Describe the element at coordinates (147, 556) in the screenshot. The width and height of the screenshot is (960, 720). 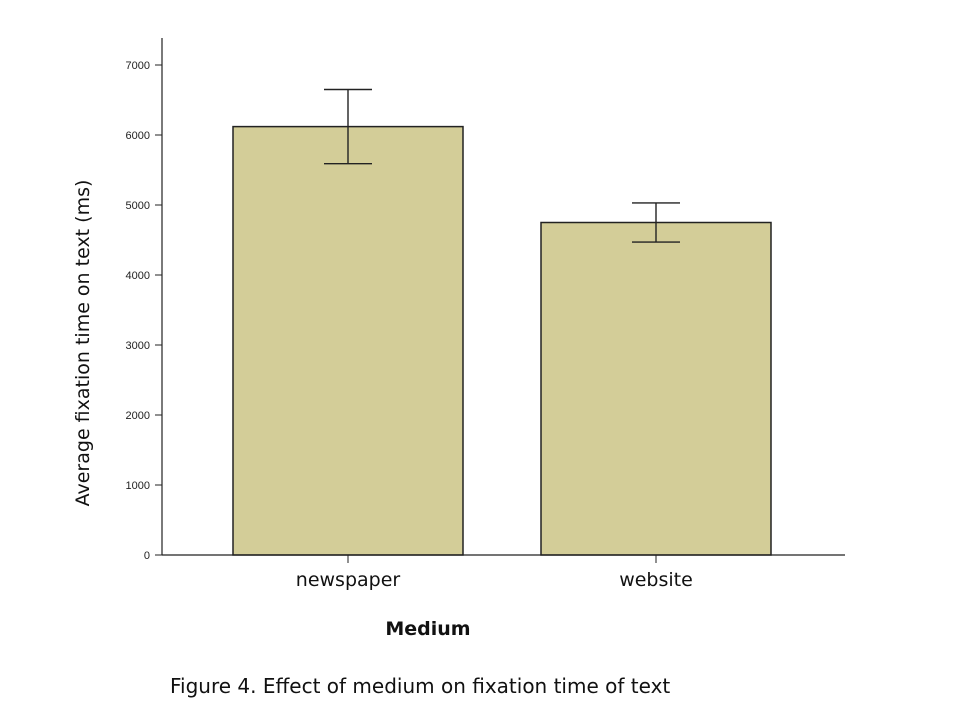
I see `y-tick-label: 0` at that location.